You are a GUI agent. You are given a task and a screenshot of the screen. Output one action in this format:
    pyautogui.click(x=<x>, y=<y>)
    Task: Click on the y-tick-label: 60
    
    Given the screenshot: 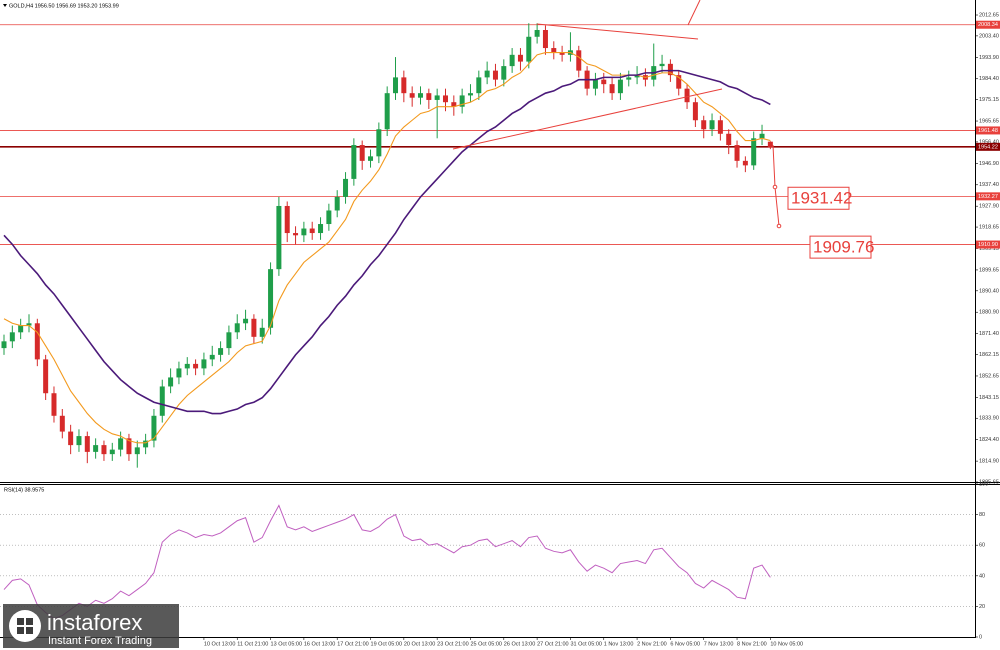 What is the action you would take?
    pyautogui.click(x=982, y=546)
    